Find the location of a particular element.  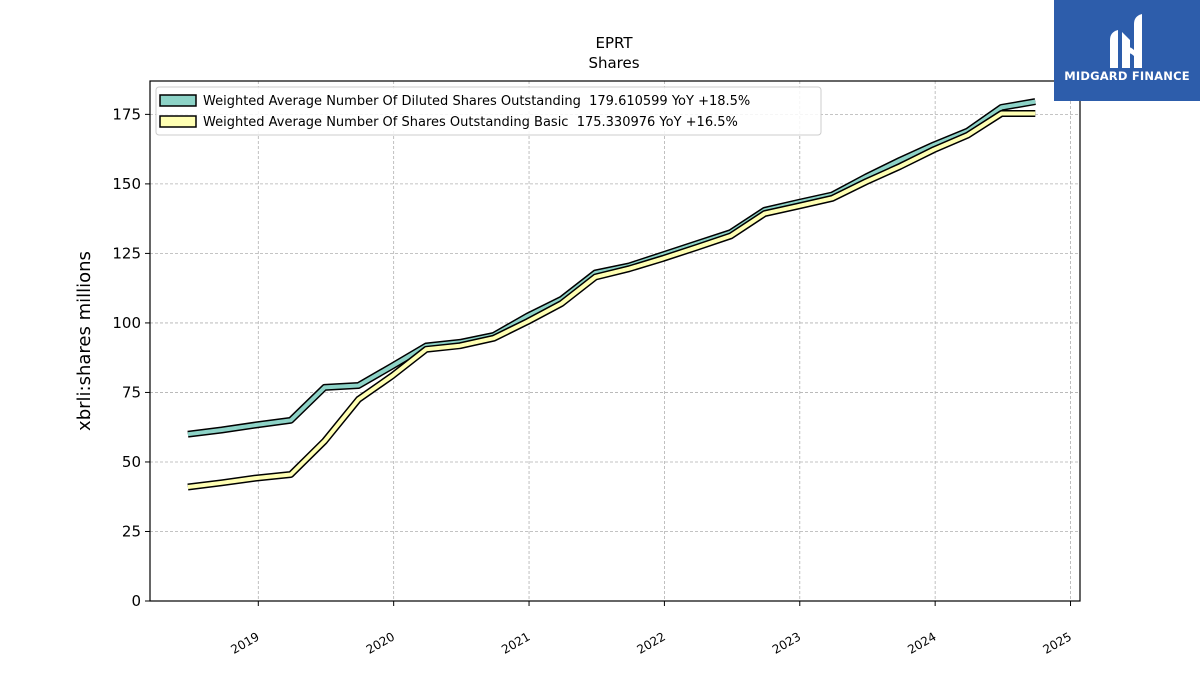

chart-subtitle: Shares is located at coordinates (613, 63).